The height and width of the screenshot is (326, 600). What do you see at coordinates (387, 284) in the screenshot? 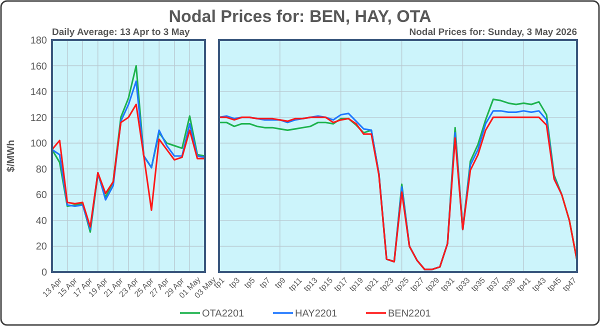
I see `x-tick-label: tp23` at bounding box center [387, 284].